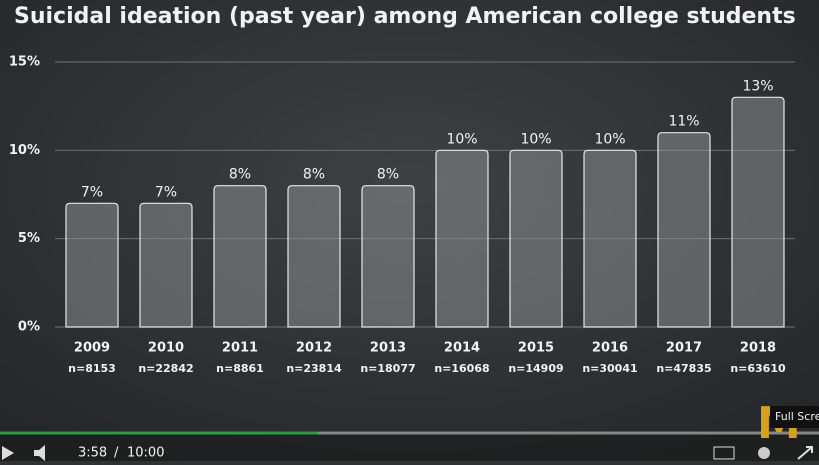  I want to click on x-tick-label: 2010, so click(166, 348).